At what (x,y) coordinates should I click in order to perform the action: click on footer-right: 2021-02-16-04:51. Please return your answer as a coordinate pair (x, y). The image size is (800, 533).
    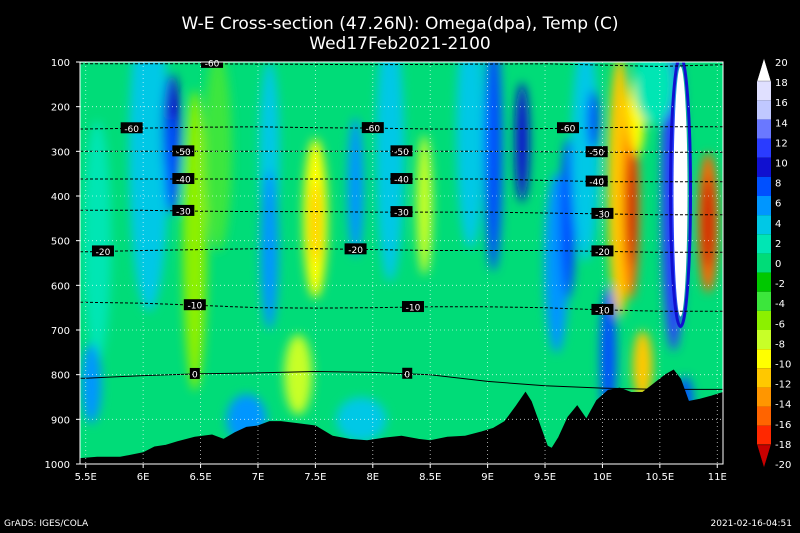
    Looking at the image, I should click on (751, 524).